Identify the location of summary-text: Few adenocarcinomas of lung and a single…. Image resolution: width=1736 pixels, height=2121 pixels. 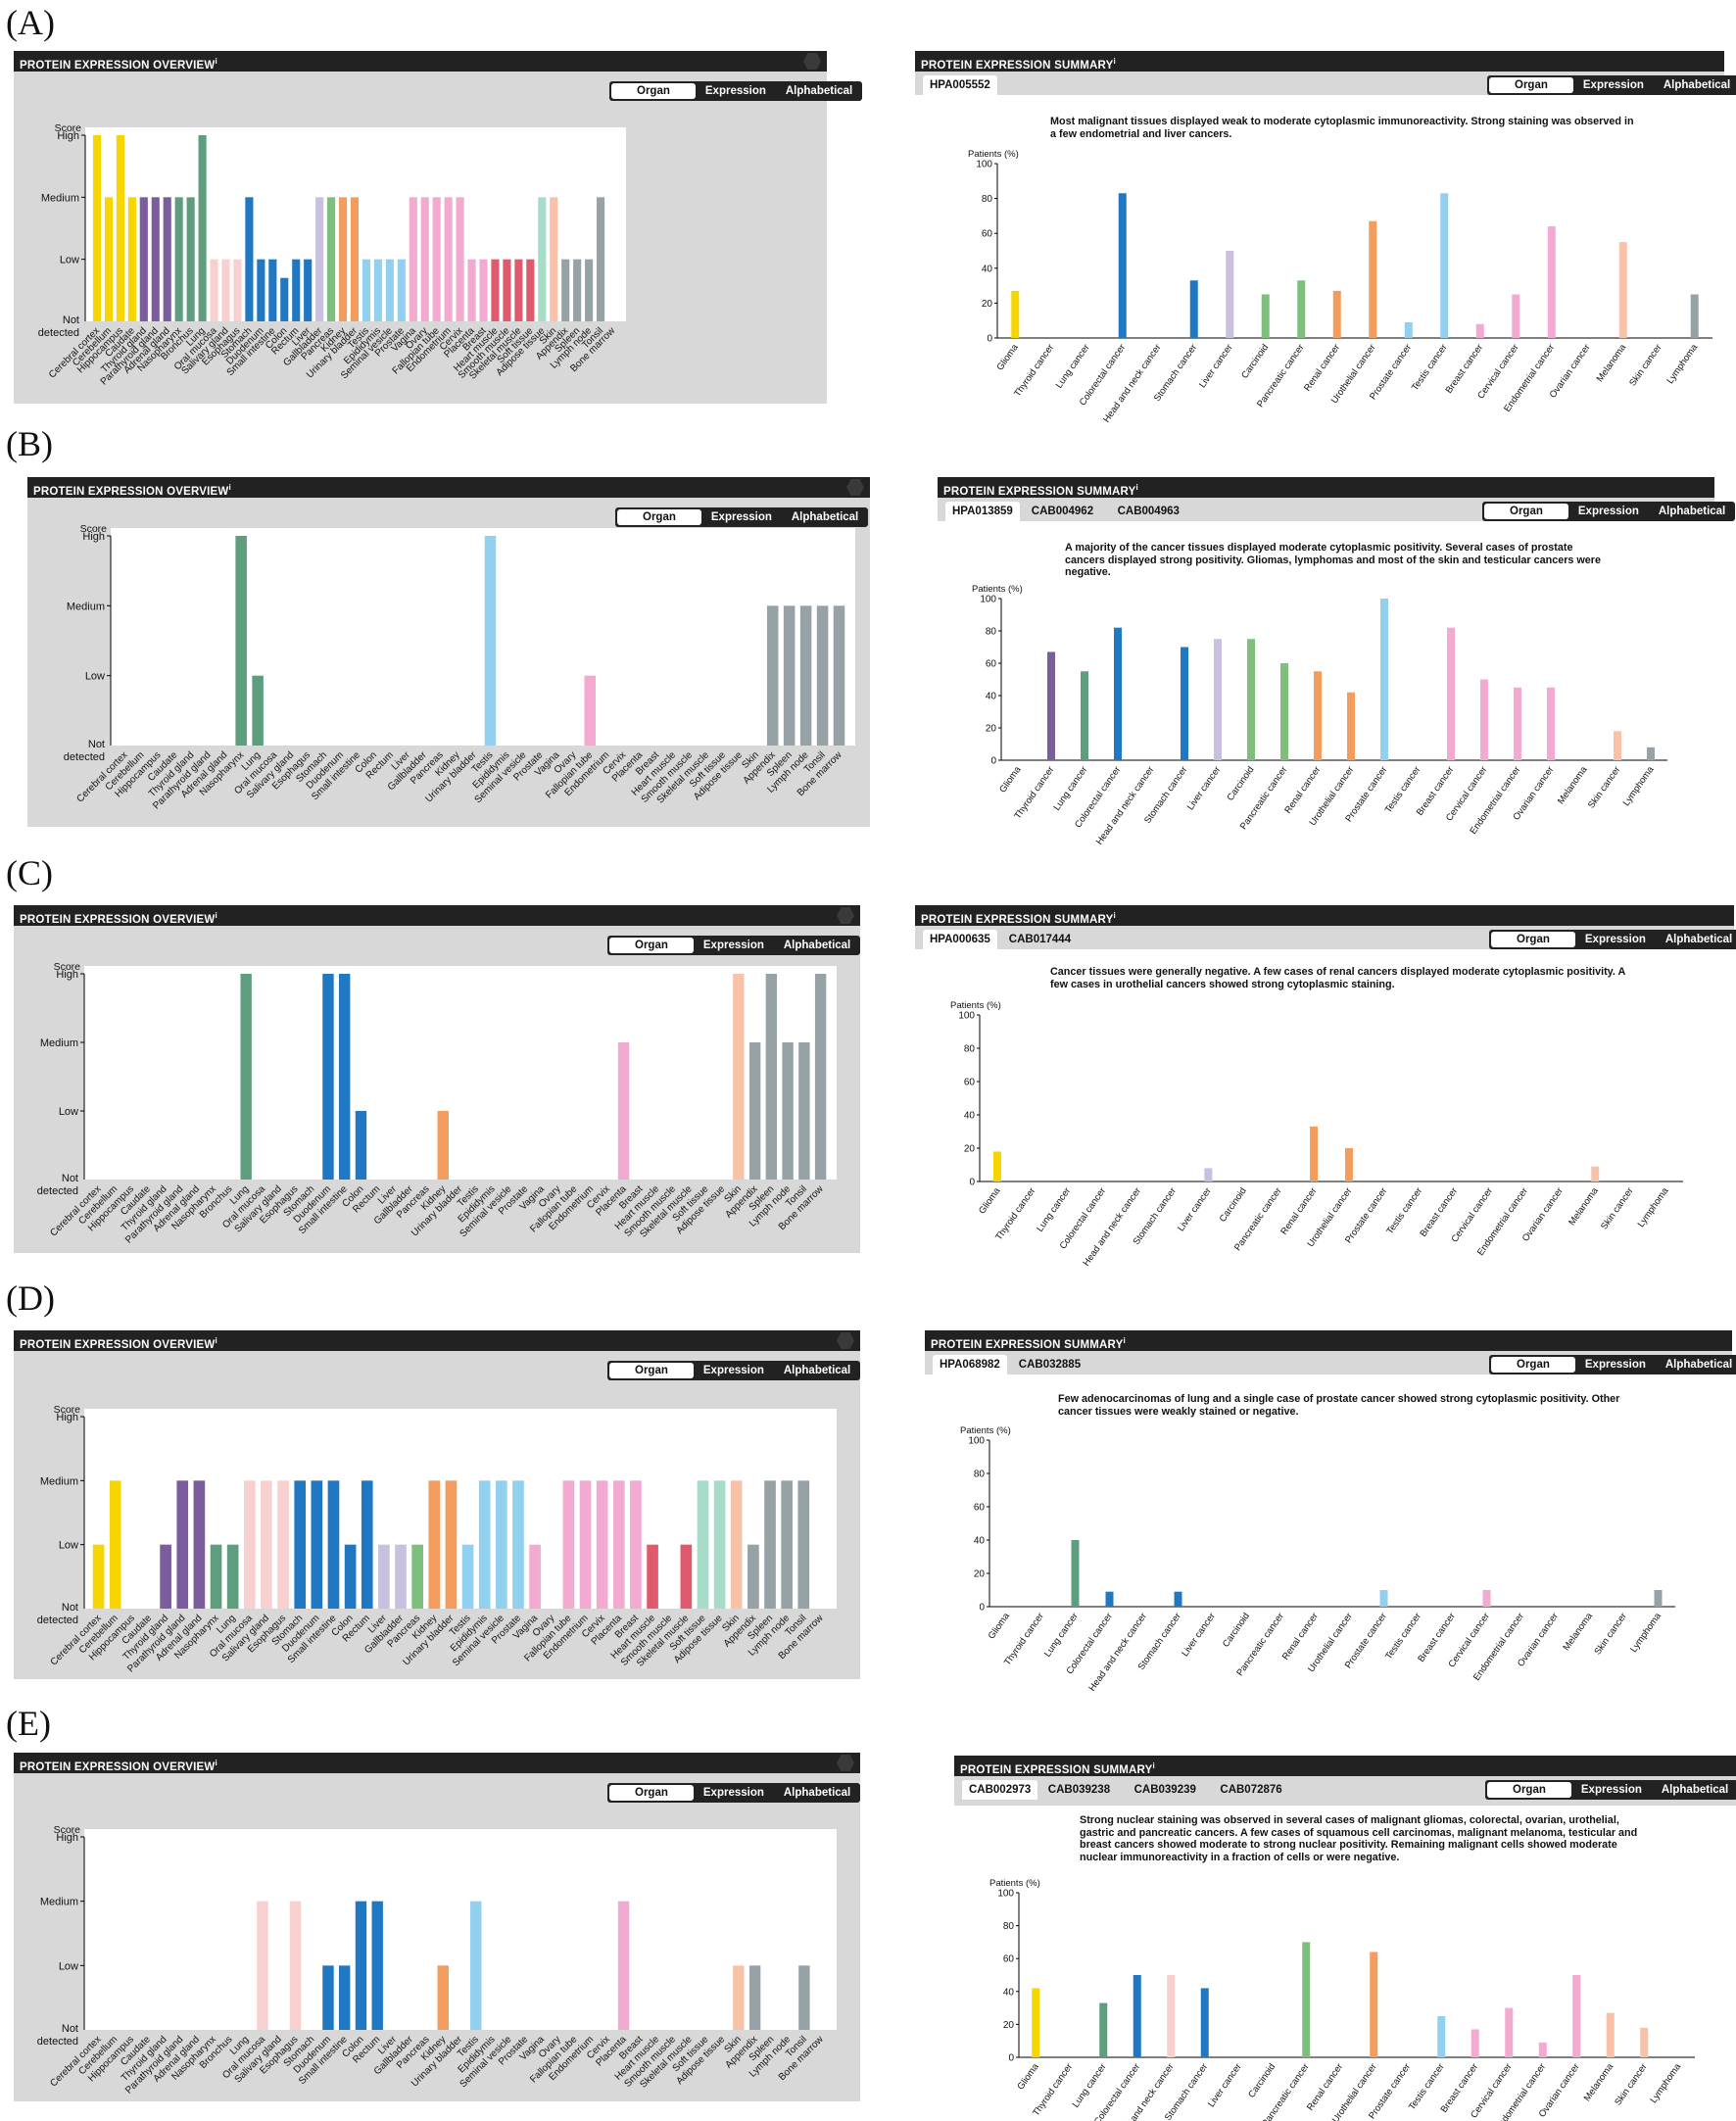
(1339, 1405).